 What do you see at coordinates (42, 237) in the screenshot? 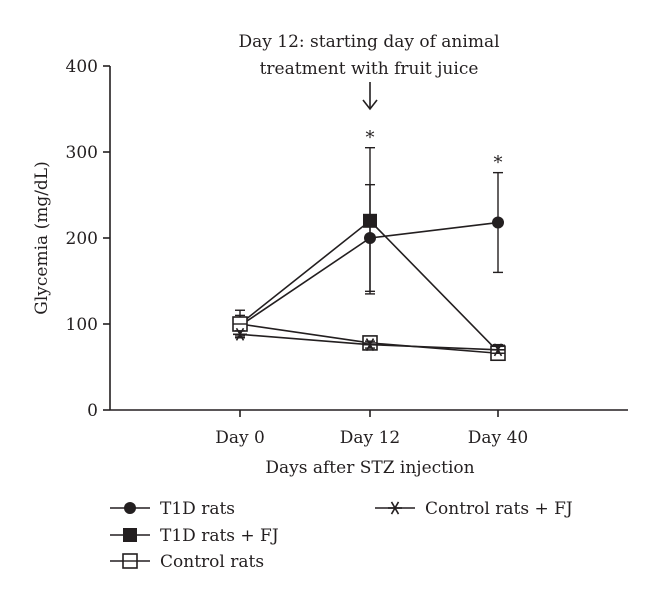
I see `y-axis-label: Glycemia (mg/dL)` at bounding box center [42, 237].